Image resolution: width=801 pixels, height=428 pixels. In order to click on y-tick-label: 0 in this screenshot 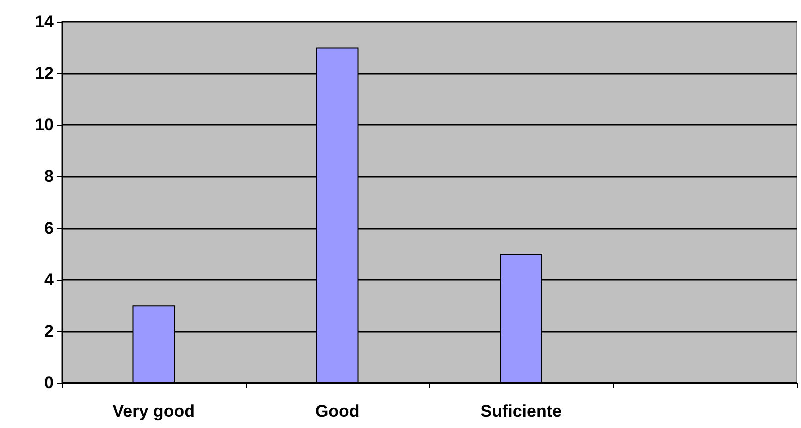, I will do `click(49, 383)`.